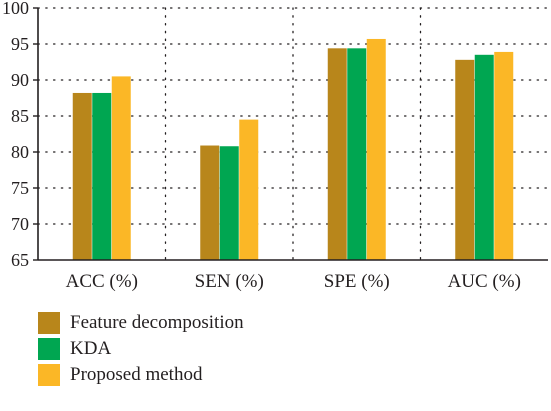 Image resolution: width=551 pixels, height=411 pixels. What do you see at coordinates (49, 323) in the screenshot?
I see `legend-swatch-feature-decomposition` at bounding box center [49, 323].